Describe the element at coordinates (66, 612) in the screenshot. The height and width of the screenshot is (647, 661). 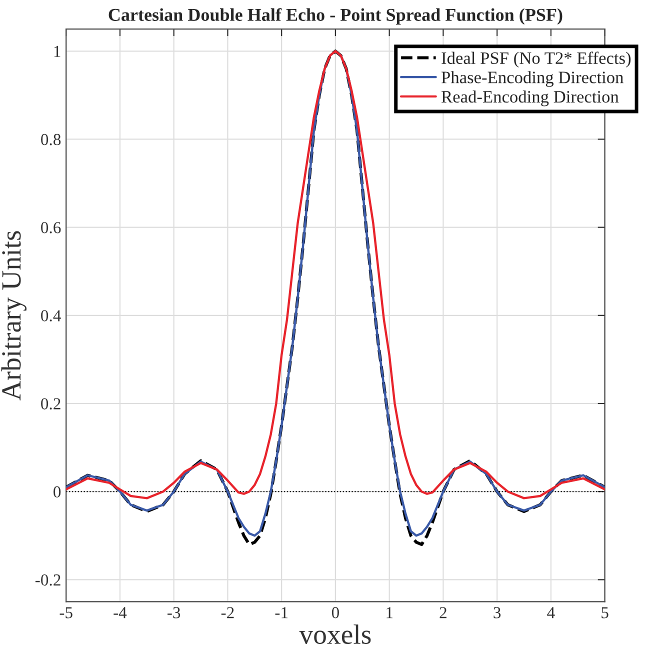
I see `x-tick-label: -5` at that location.